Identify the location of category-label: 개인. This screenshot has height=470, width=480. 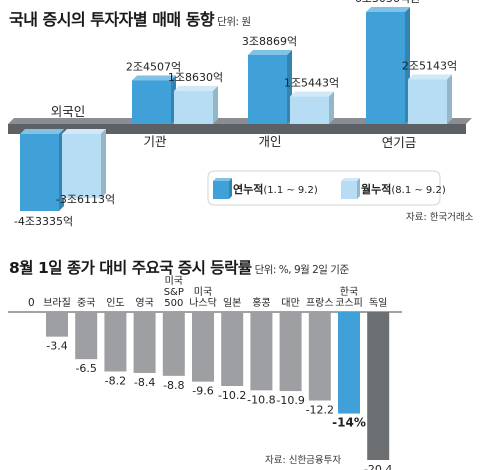
(269, 141).